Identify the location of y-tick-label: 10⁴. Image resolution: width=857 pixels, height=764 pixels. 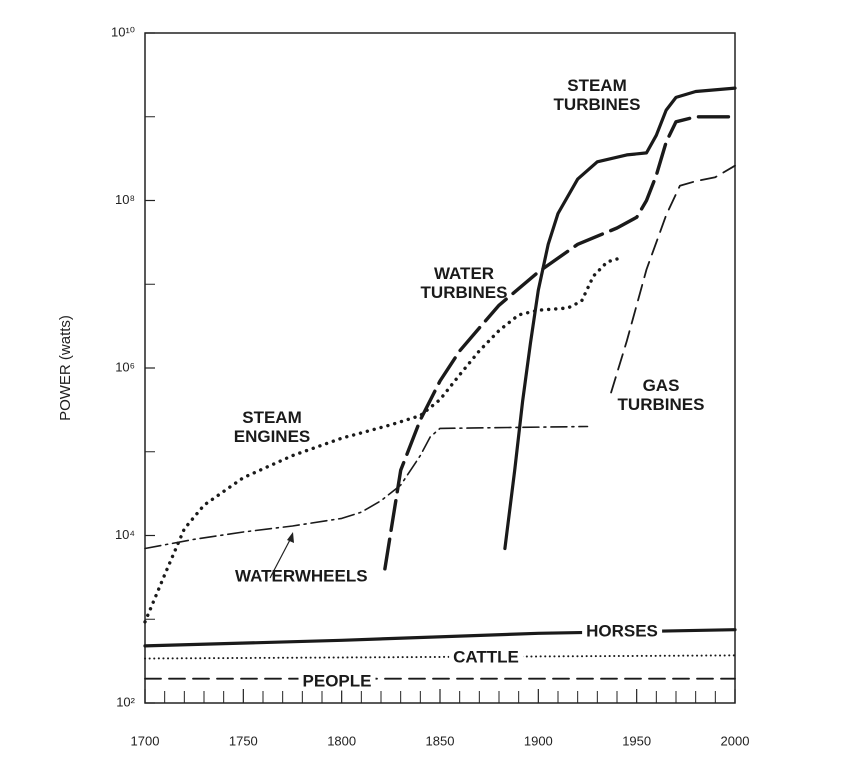
(125, 534).